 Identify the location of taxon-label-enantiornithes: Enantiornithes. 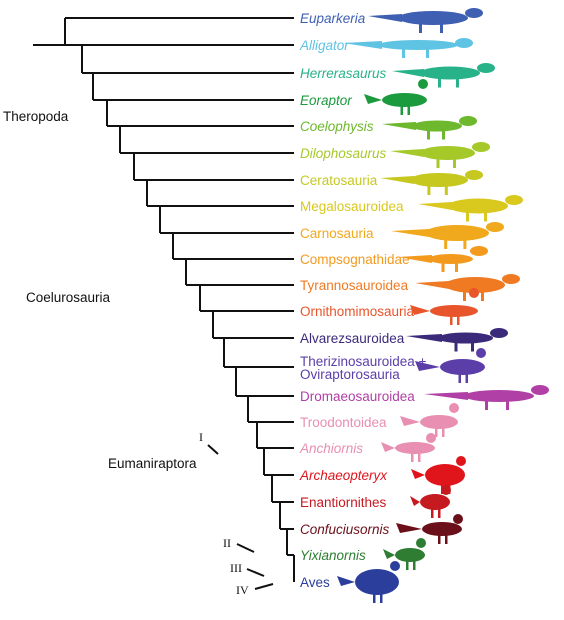
(343, 502).